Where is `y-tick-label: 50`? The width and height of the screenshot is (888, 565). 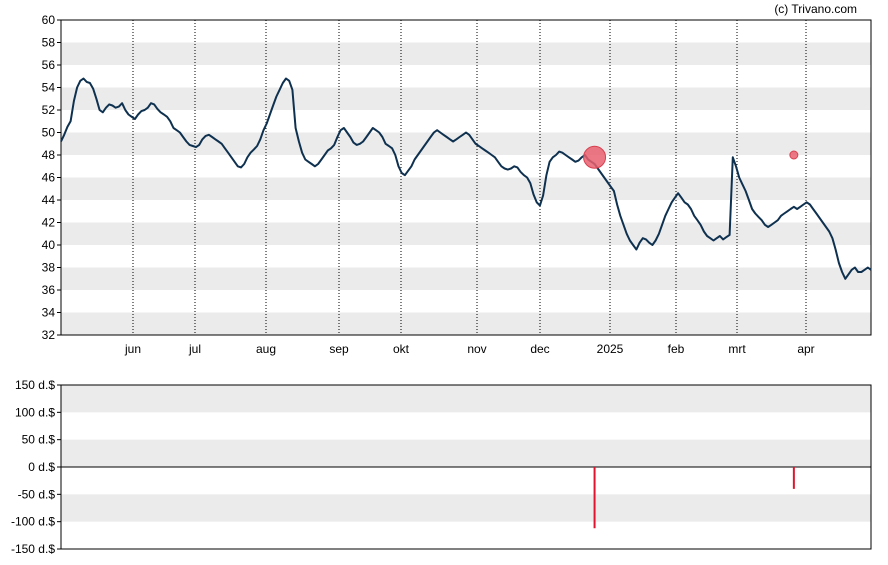
y-tick-label: 50 is located at coordinates (49, 133).